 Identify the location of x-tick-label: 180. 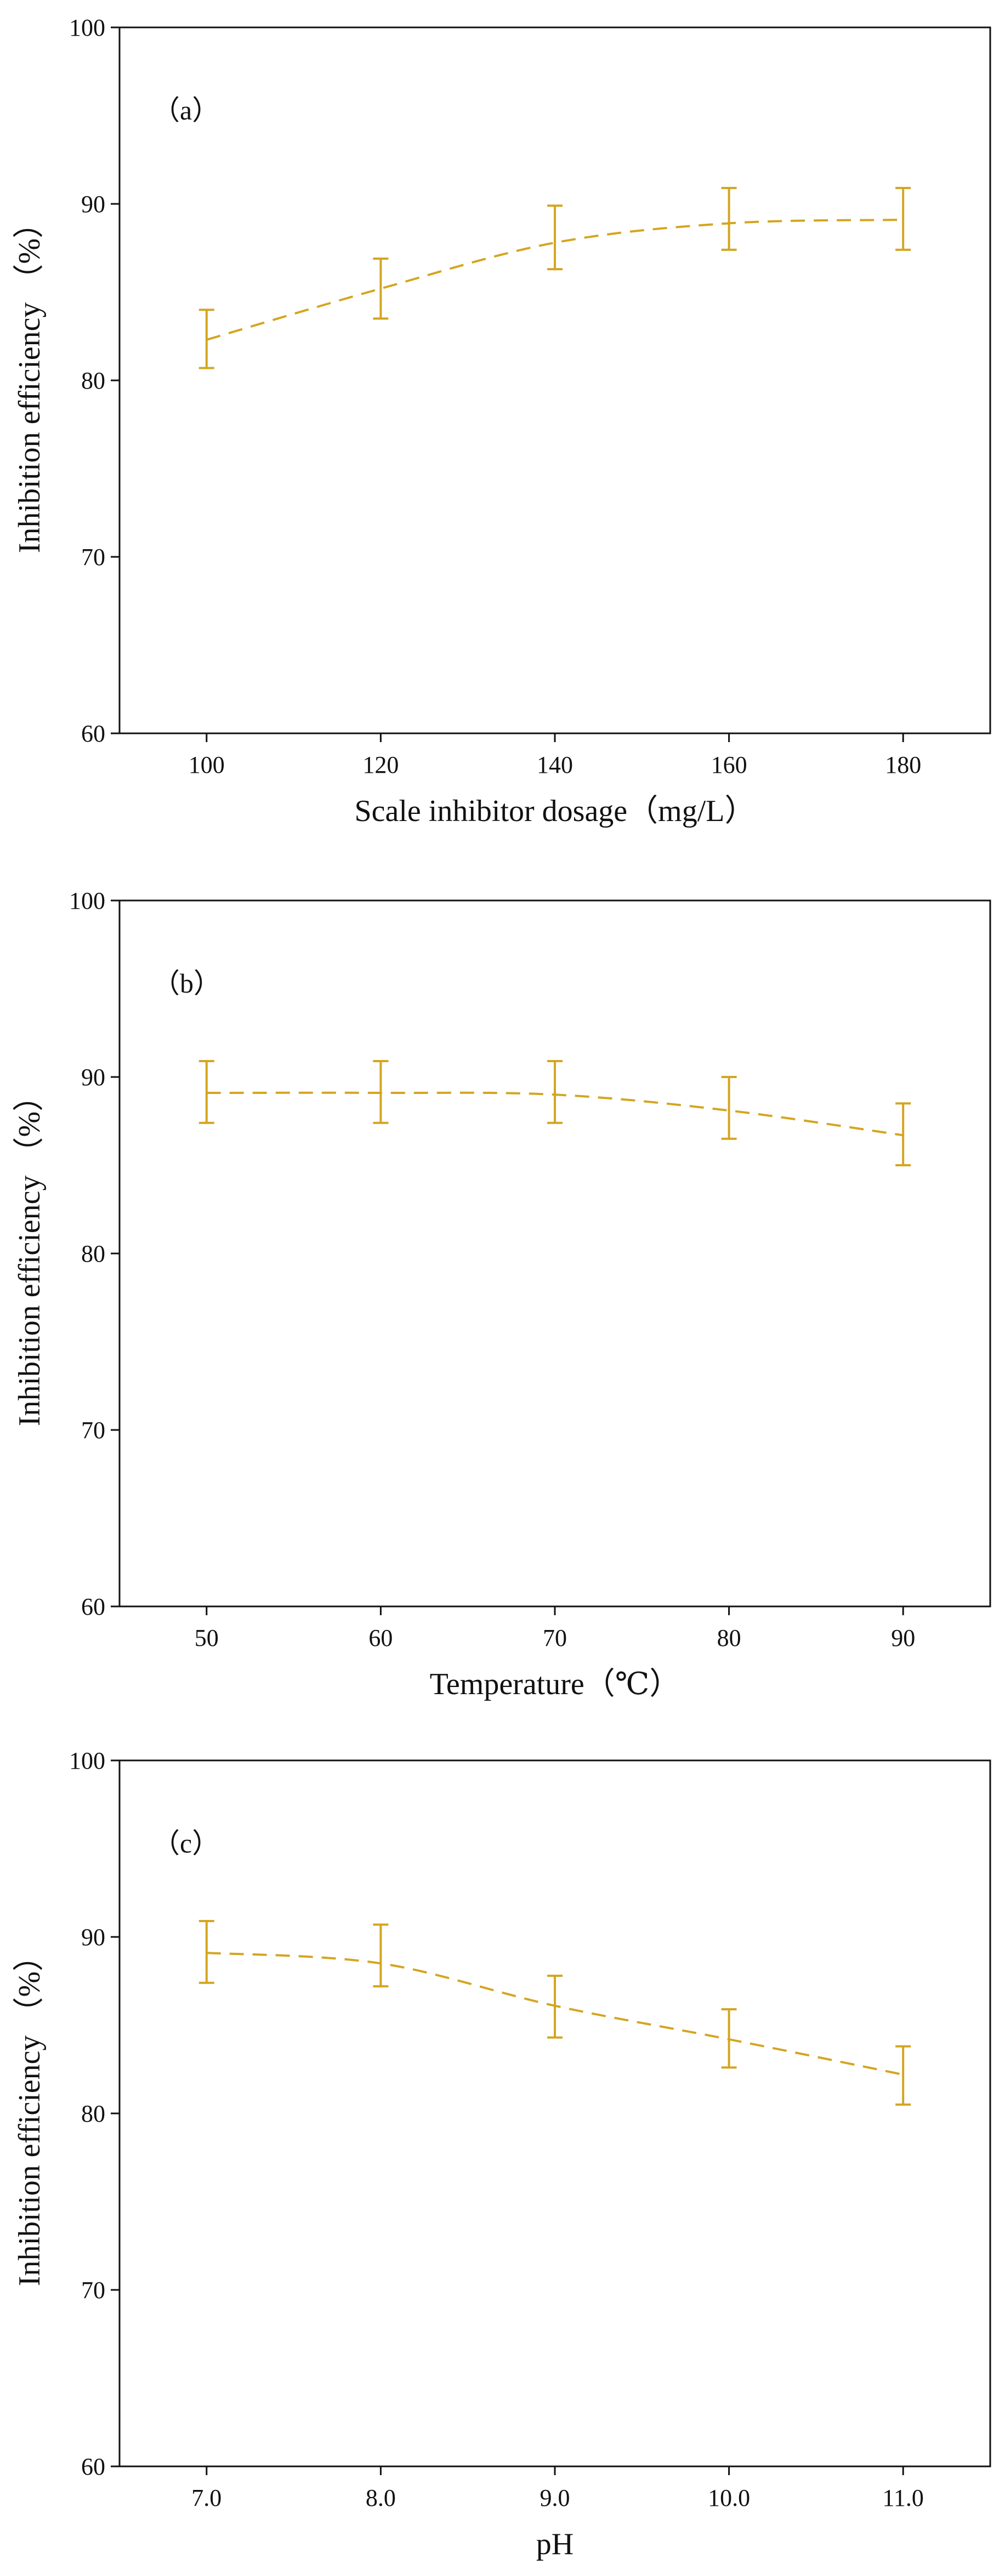
(903, 764).